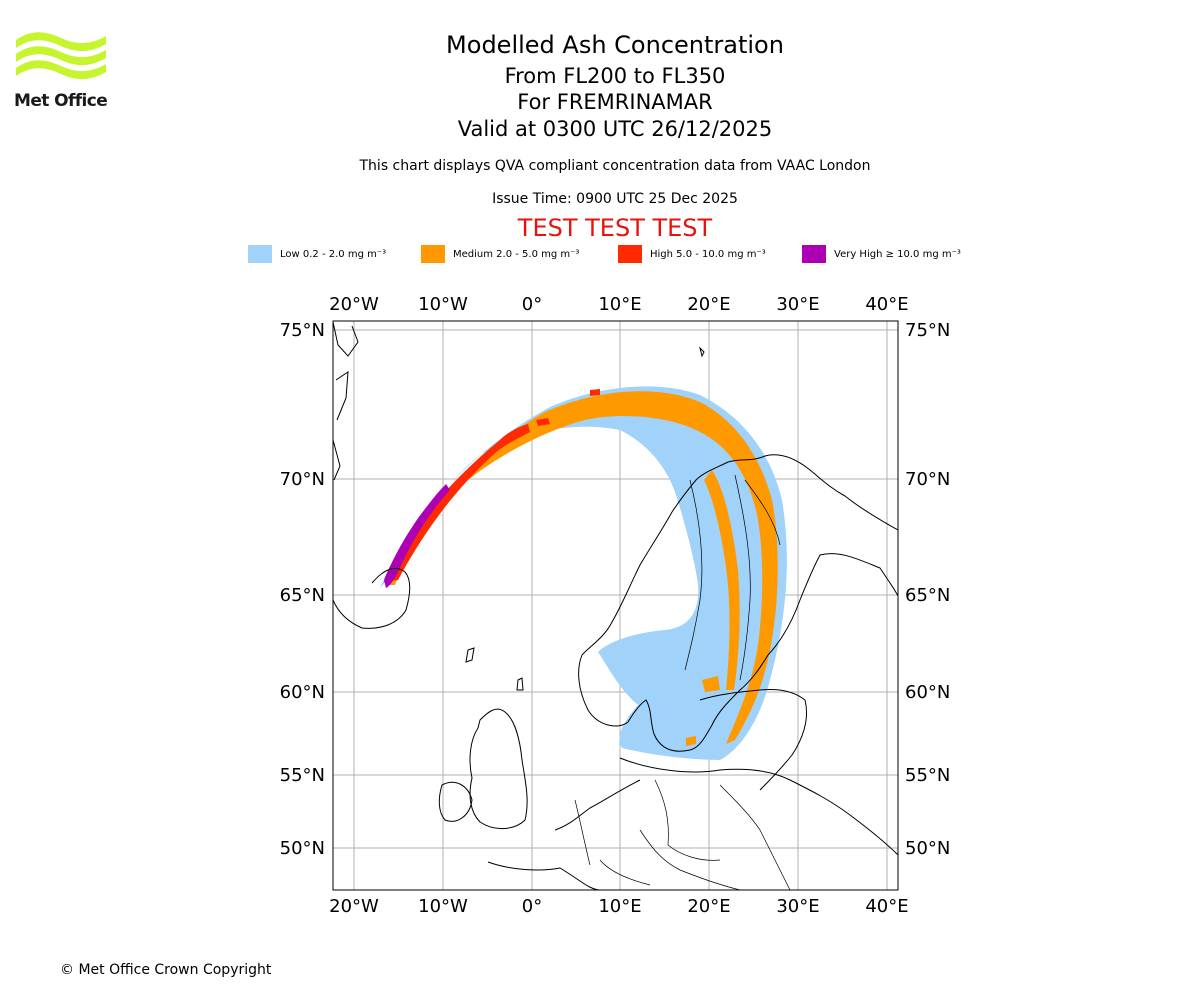  Describe the element at coordinates (682, 682) in the screenshot. I see `borders` at that location.